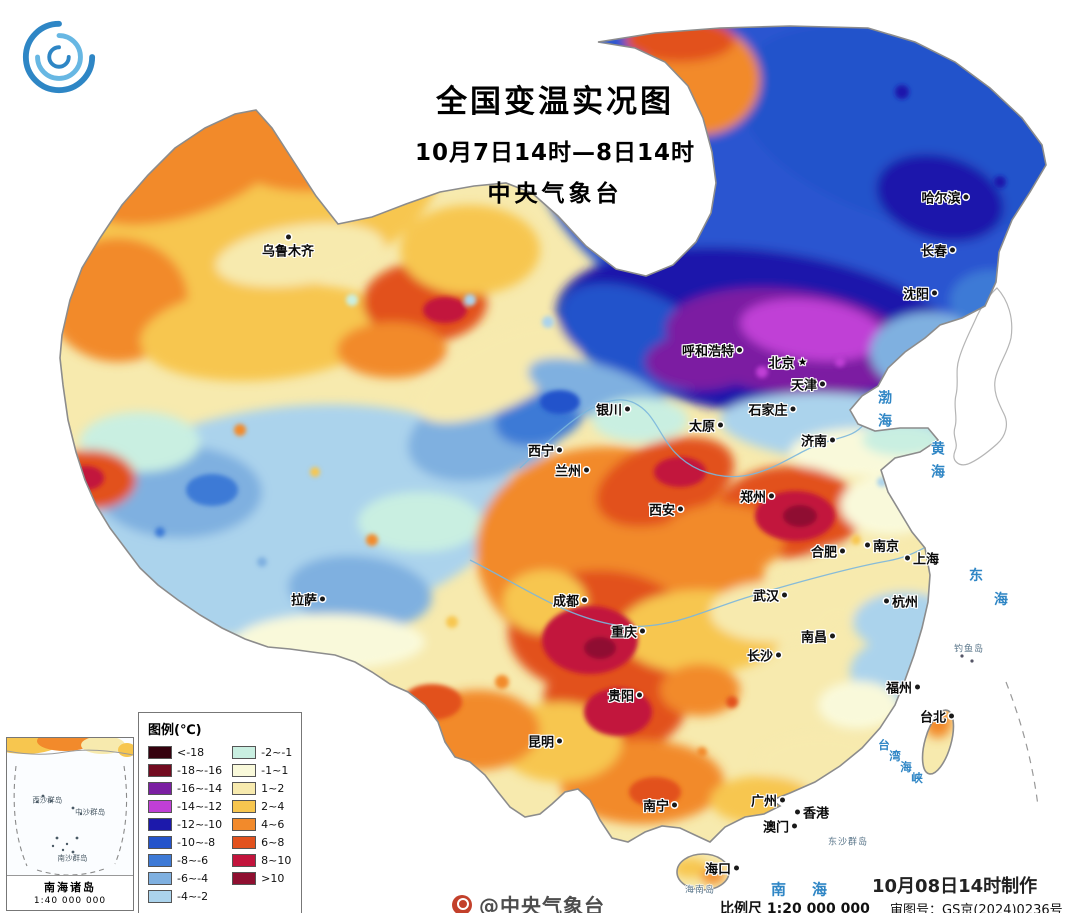 The width and height of the screenshot is (1080, 913). I want to click on legend-title: 图例(℃), so click(175, 730).